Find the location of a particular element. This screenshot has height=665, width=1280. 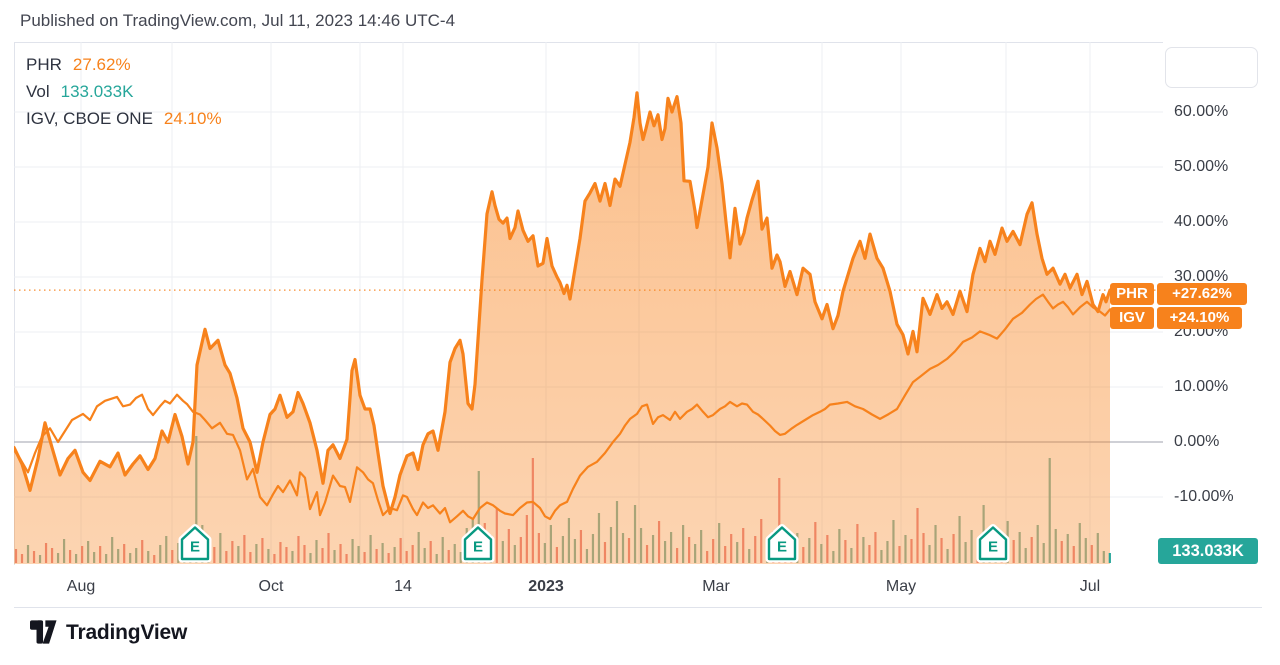

legend-phr-change: 27.62% is located at coordinates (101, 64).